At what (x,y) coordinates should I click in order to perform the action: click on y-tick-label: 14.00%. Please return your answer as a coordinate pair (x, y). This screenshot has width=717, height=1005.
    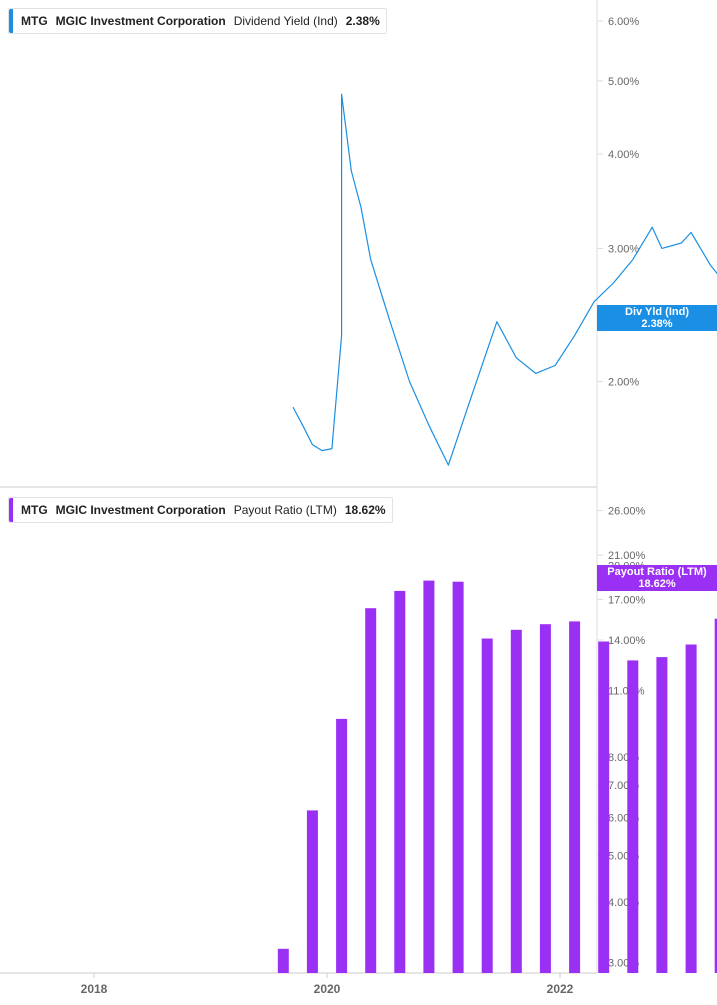
    Looking at the image, I should click on (627, 641).